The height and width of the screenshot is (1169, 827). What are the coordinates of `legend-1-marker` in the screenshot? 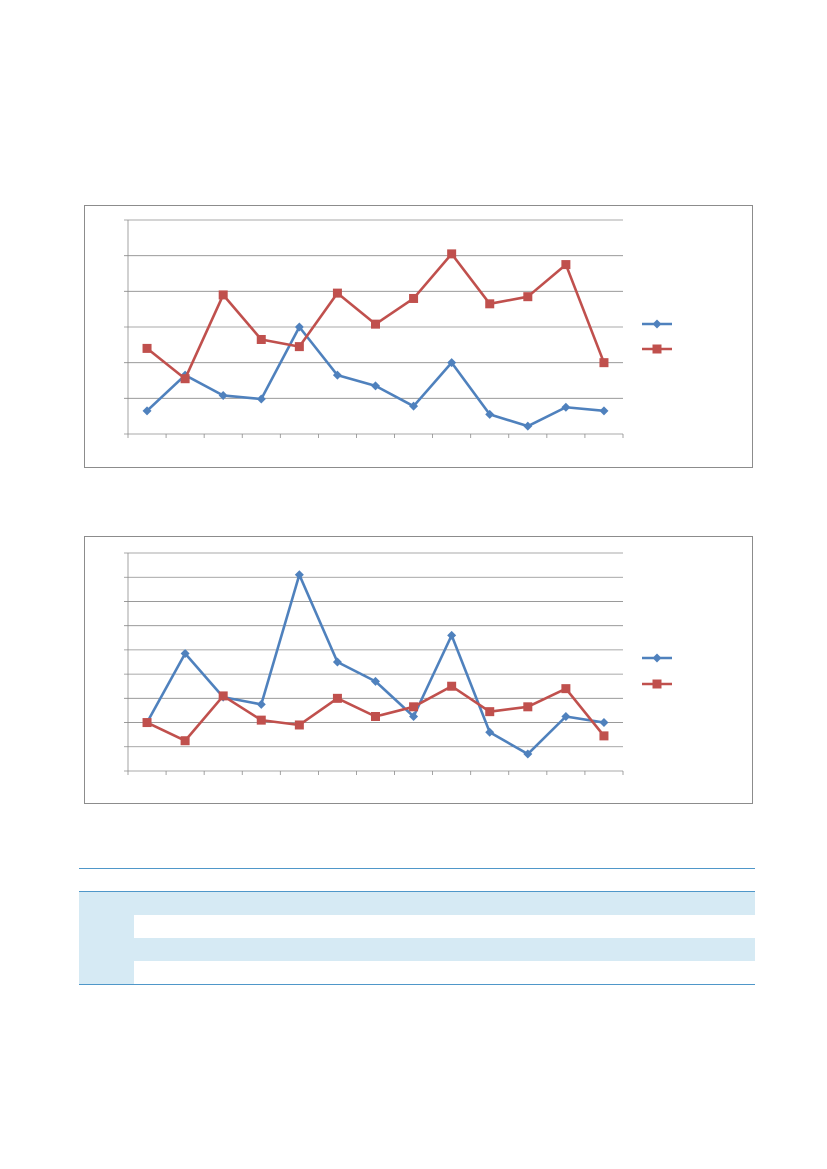 It's located at (657, 324).